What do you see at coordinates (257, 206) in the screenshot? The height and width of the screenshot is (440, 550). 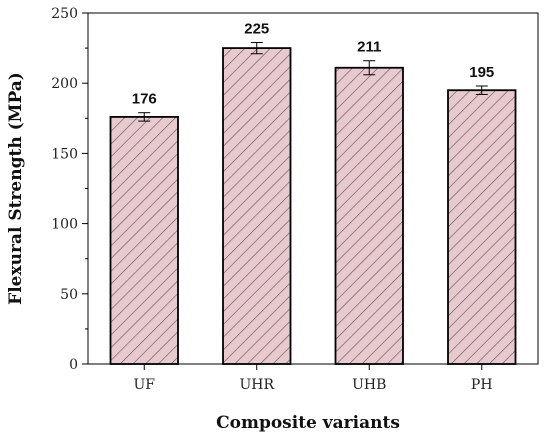 I see `bar-uhr` at bounding box center [257, 206].